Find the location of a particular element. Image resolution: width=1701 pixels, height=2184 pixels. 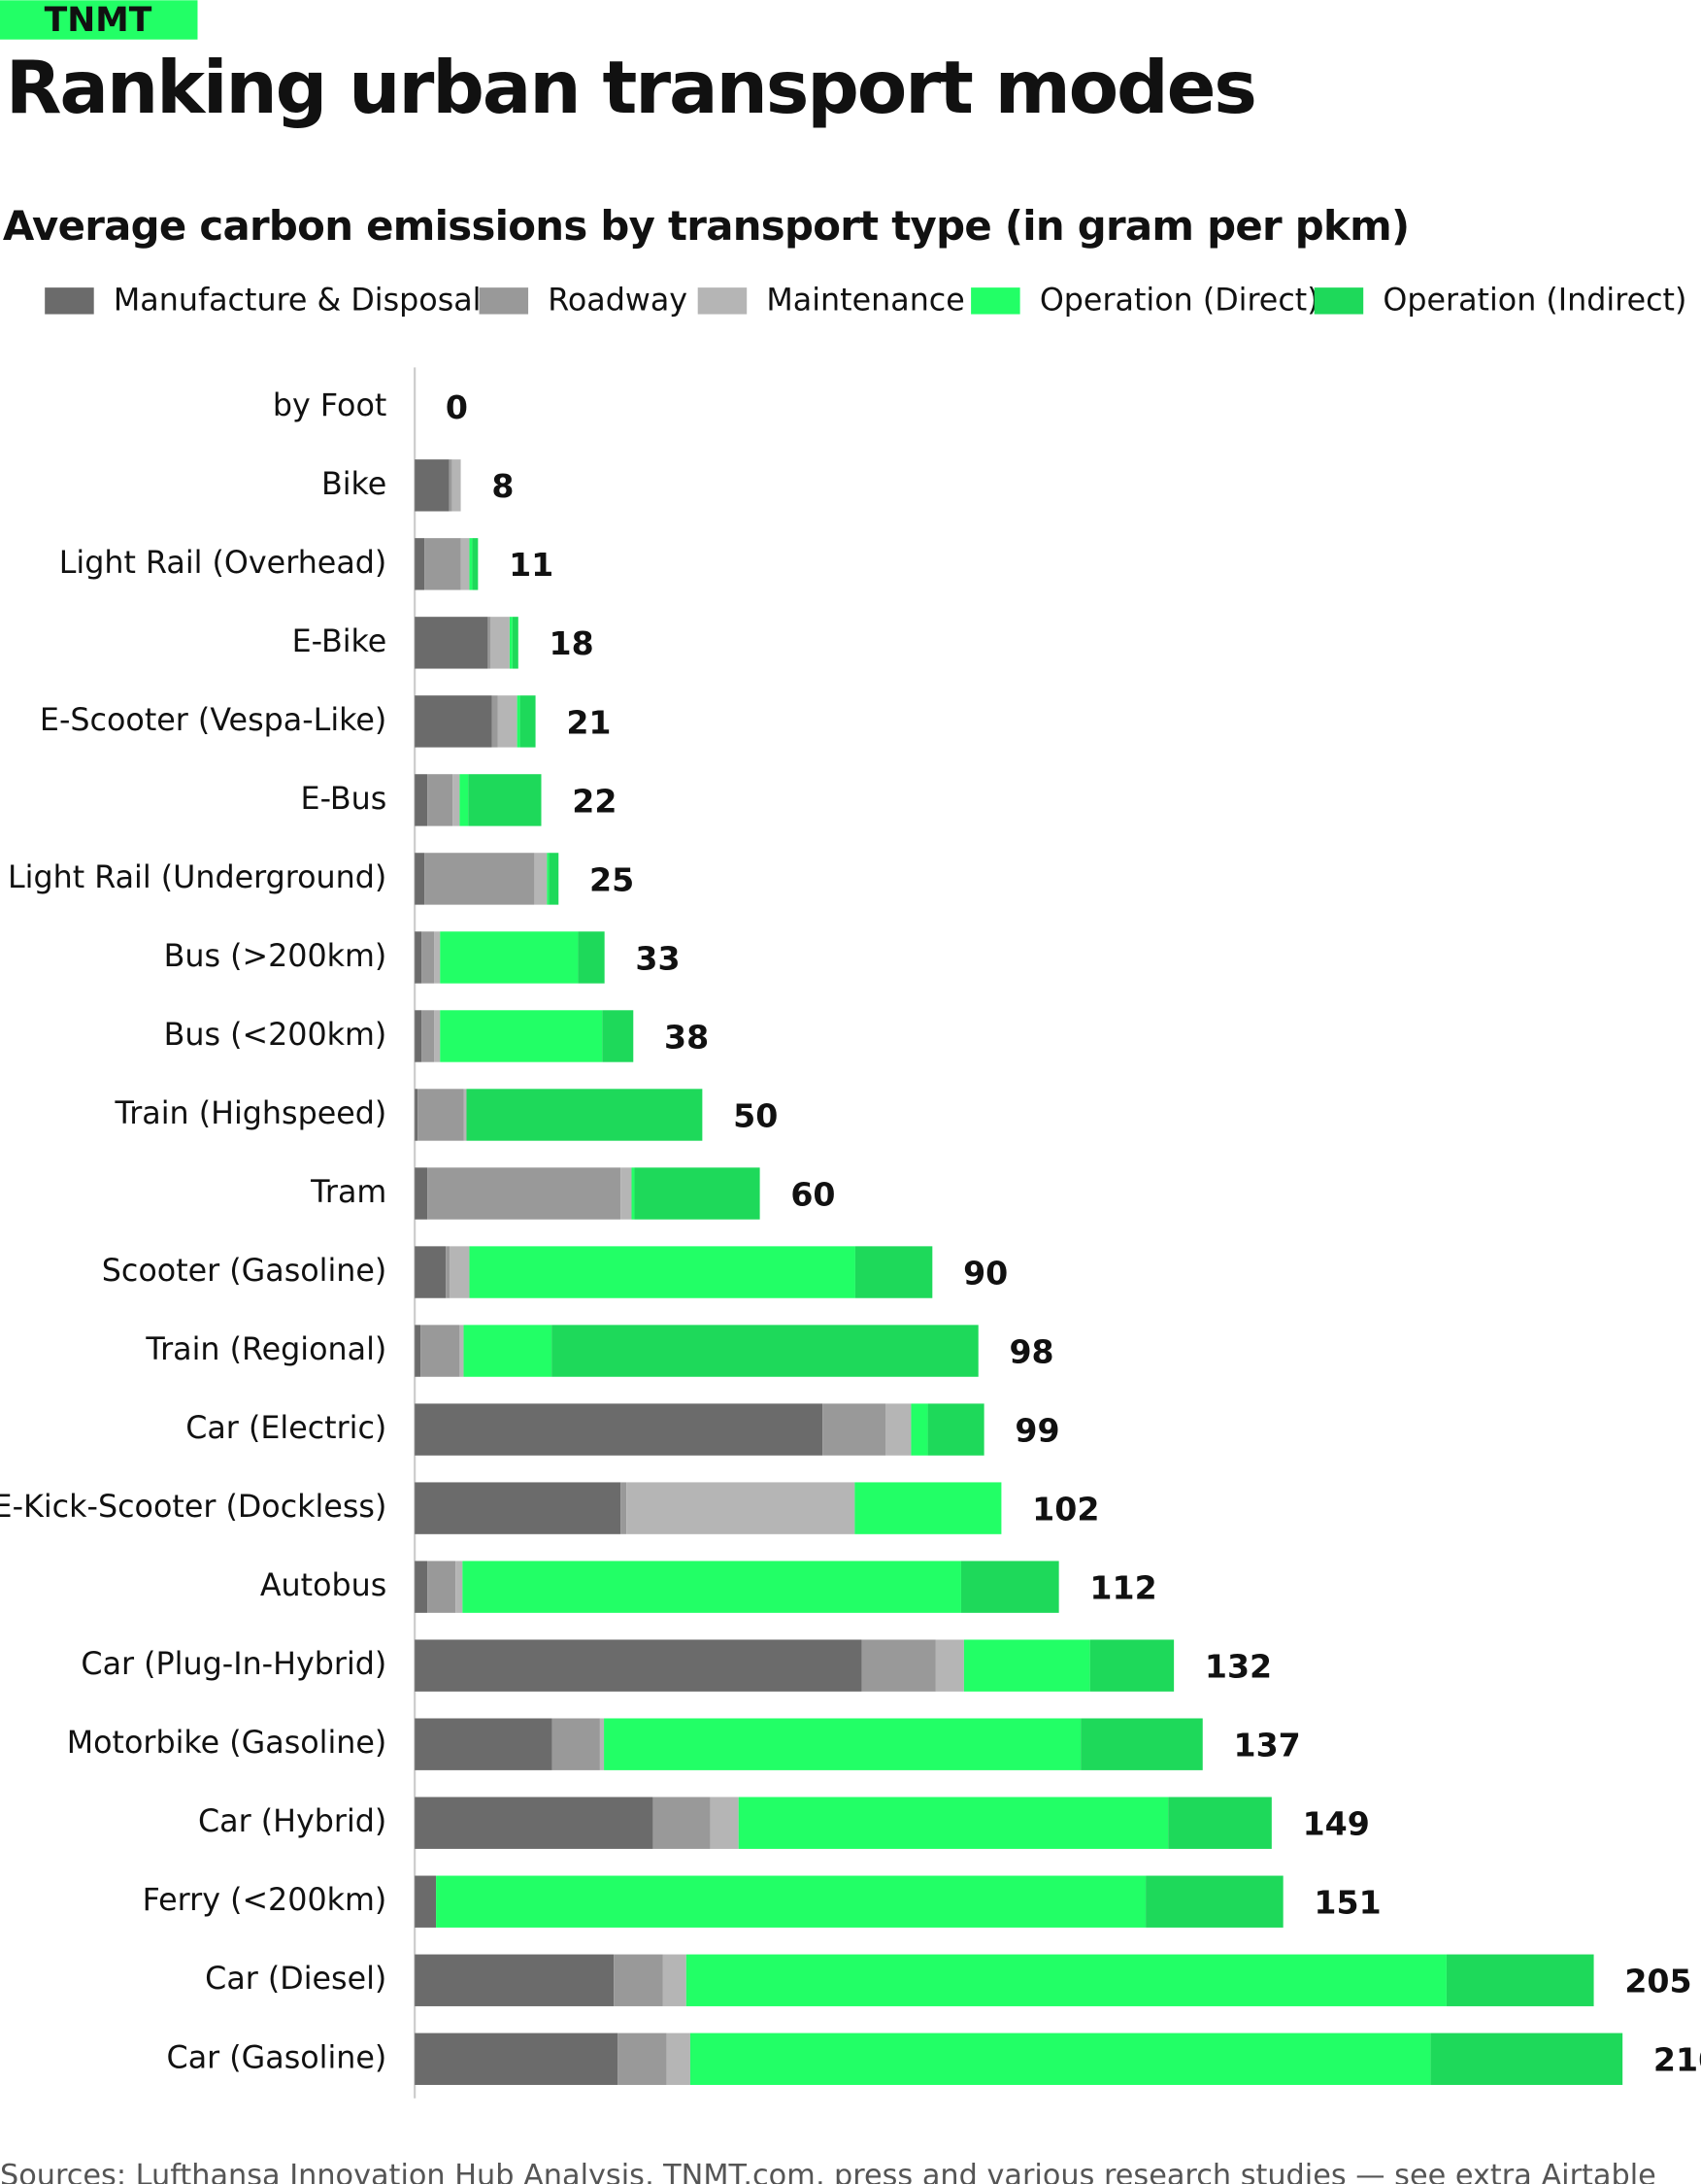

category-label: Train (Highspeed) is located at coordinates (251, 1113).